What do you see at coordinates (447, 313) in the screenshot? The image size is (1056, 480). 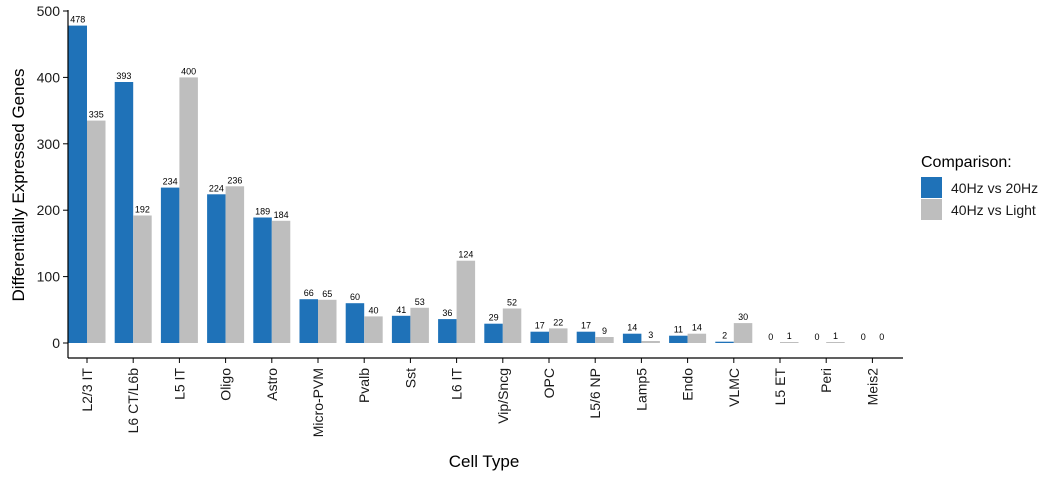 I see `data-label-s1-8: 36` at bounding box center [447, 313].